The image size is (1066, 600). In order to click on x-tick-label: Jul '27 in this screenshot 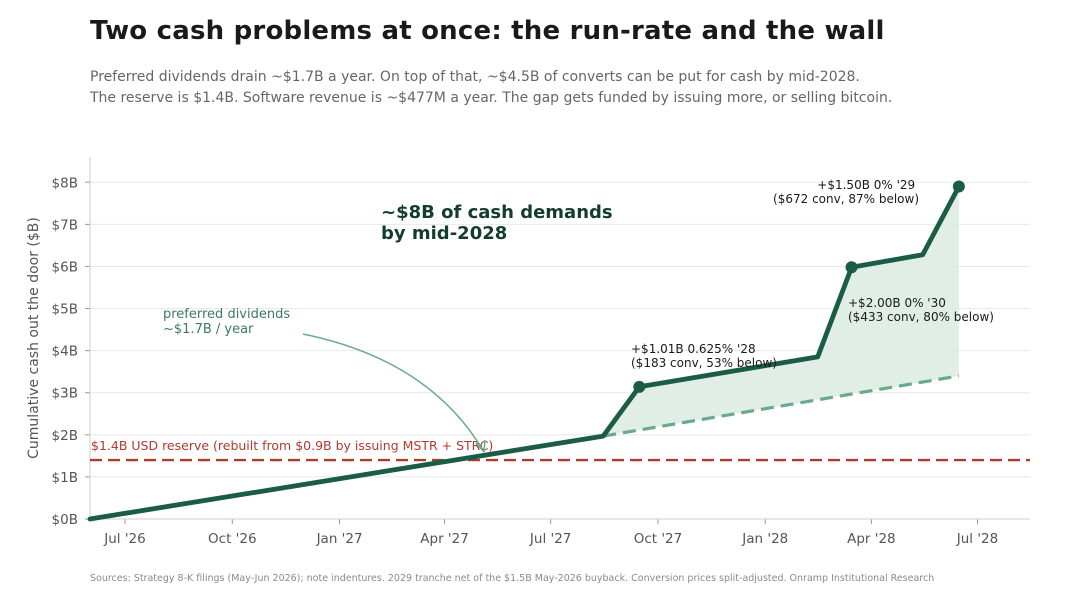, I will do `click(550, 539)`.